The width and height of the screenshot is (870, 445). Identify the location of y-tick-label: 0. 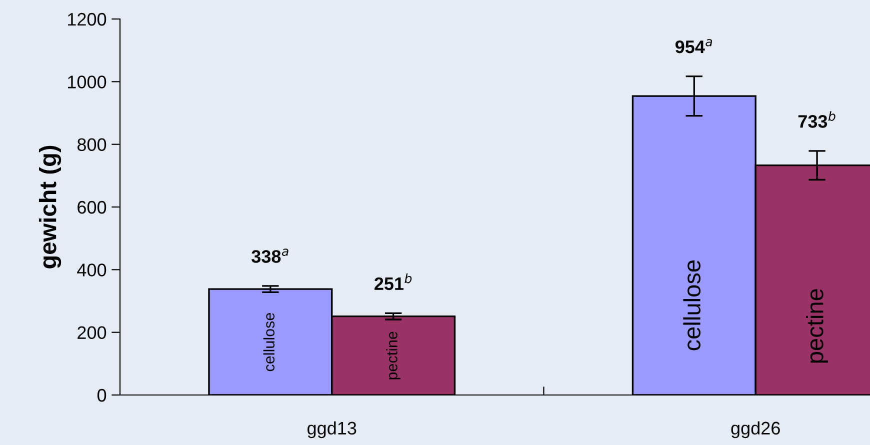
(101, 395).